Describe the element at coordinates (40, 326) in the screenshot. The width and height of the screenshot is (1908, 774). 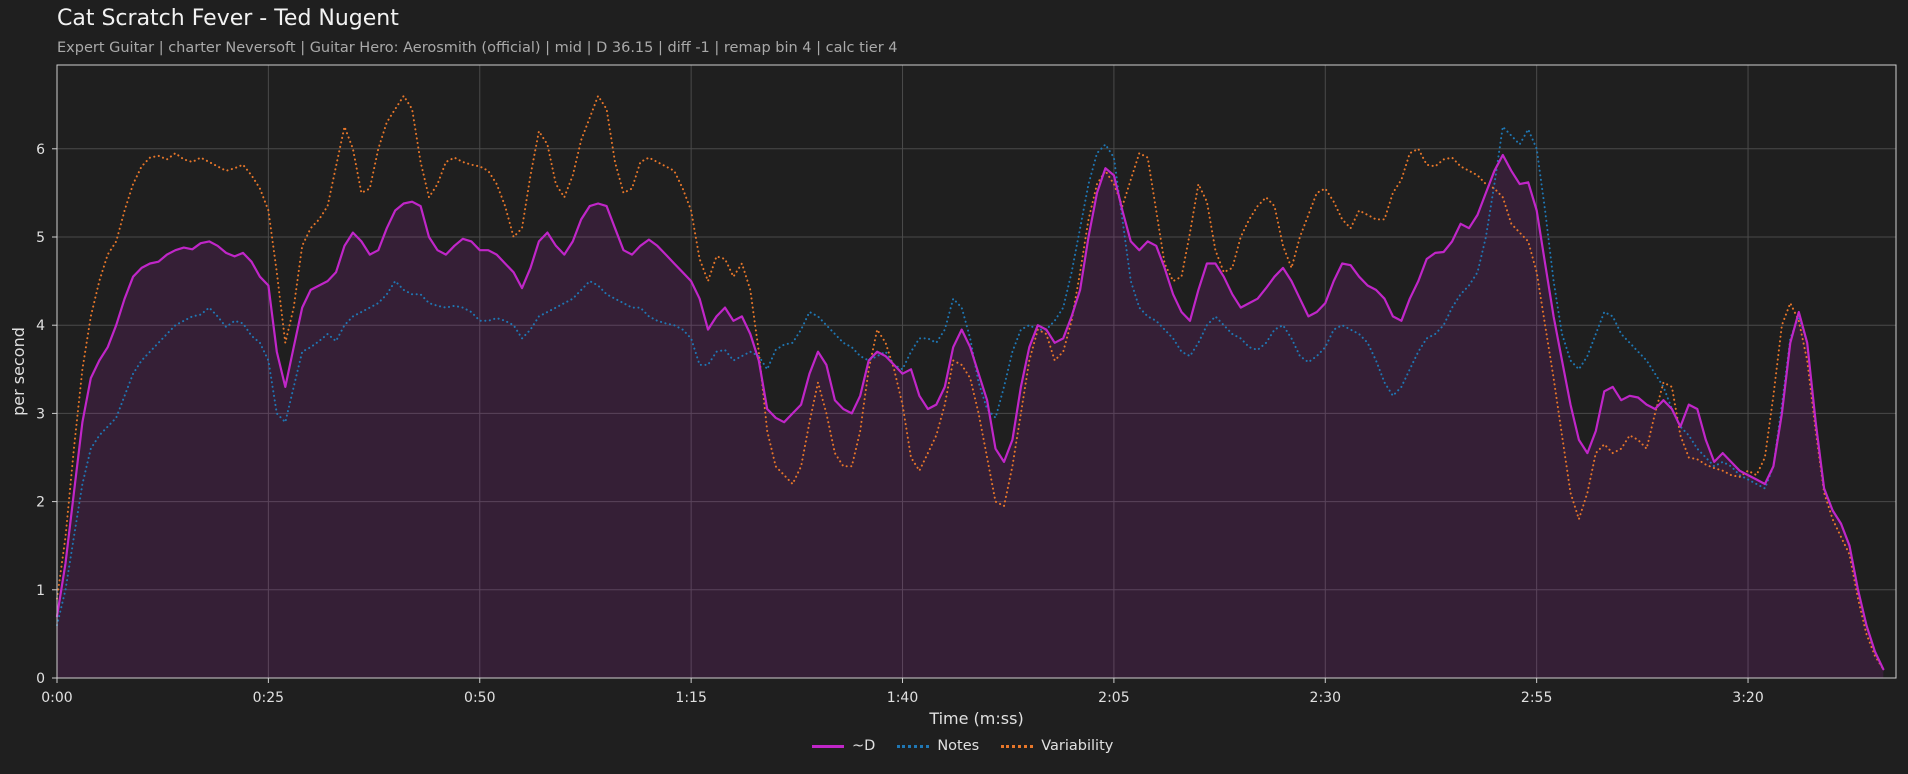
I see `y-tick-label: 4` at that location.